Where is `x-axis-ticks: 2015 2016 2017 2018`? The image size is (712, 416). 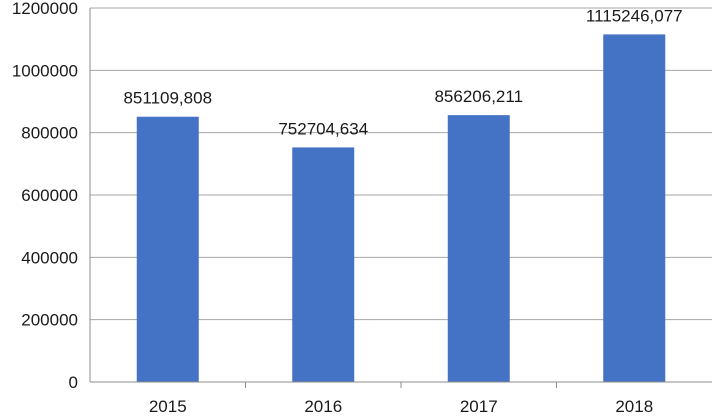
x-axis-ticks: 2015 2016 2017 2018 is located at coordinates (401, 406).